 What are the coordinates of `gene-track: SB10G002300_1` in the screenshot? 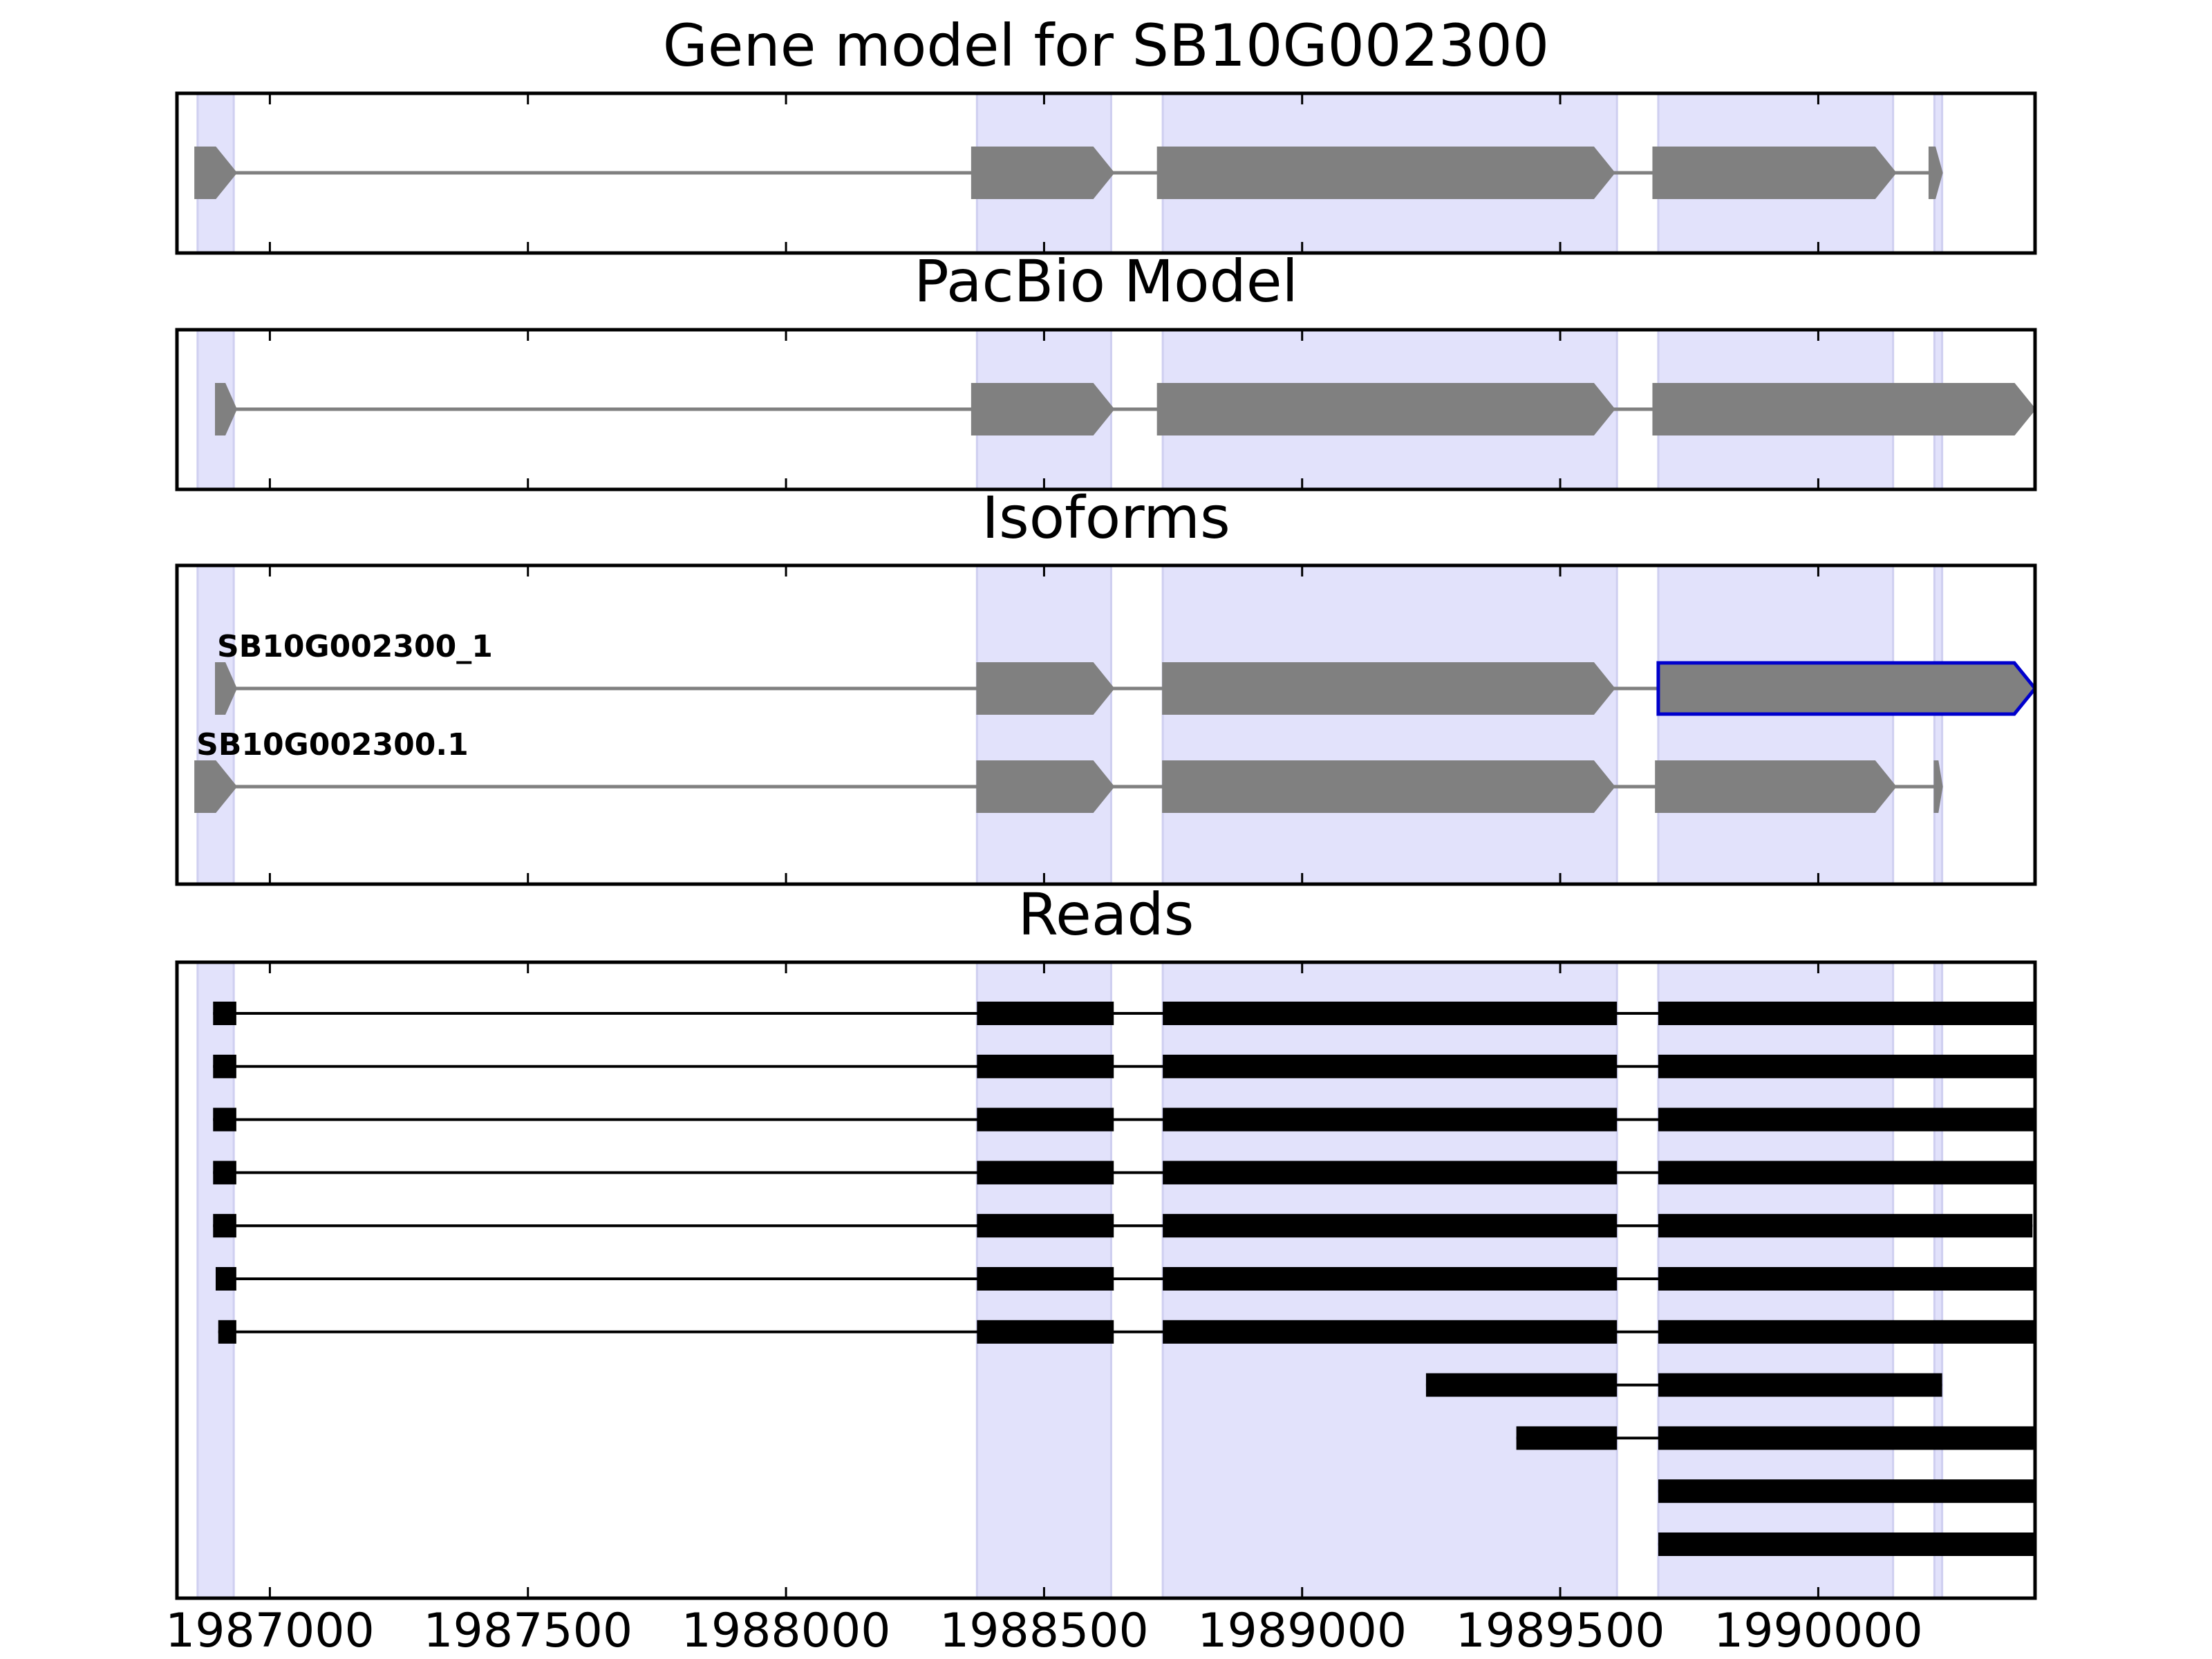 It's located at (1125, 672).